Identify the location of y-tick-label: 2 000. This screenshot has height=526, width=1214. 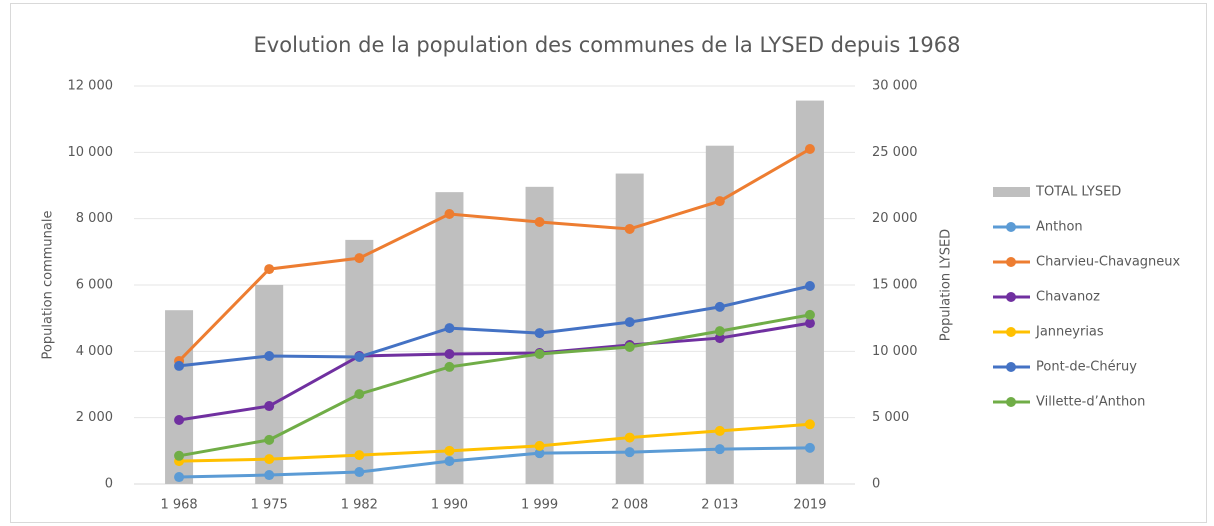
(94, 417).